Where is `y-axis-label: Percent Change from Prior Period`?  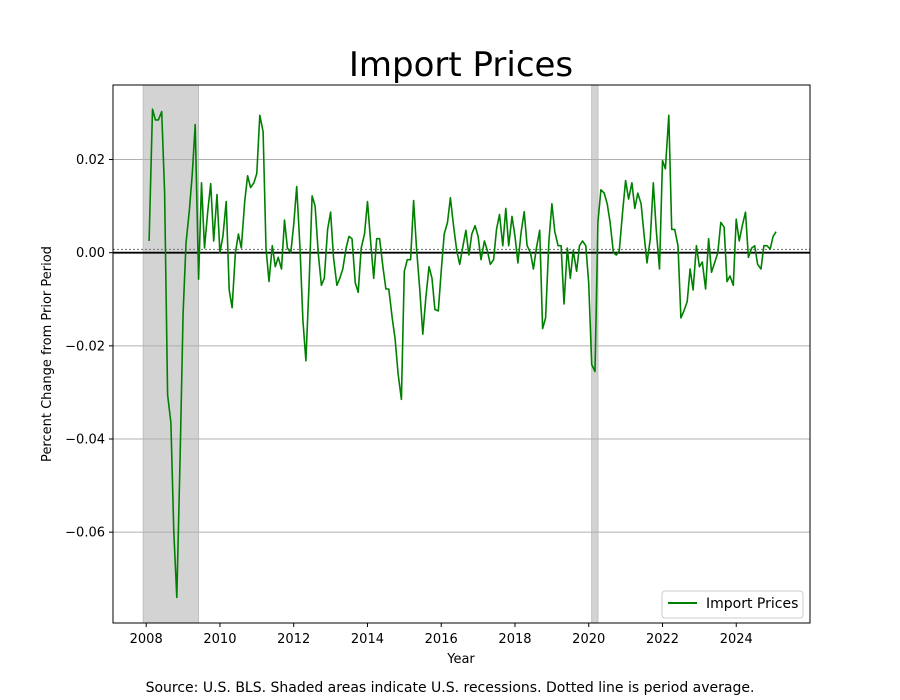 y-axis-label: Percent Change from Prior Period is located at coordinates (47, 354).